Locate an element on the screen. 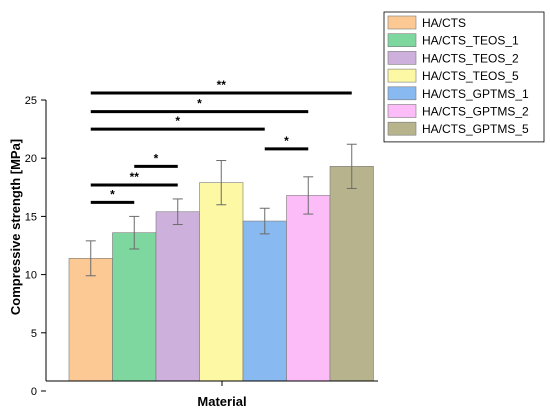  significance-label-3: * is located at coordinates (156, 158).